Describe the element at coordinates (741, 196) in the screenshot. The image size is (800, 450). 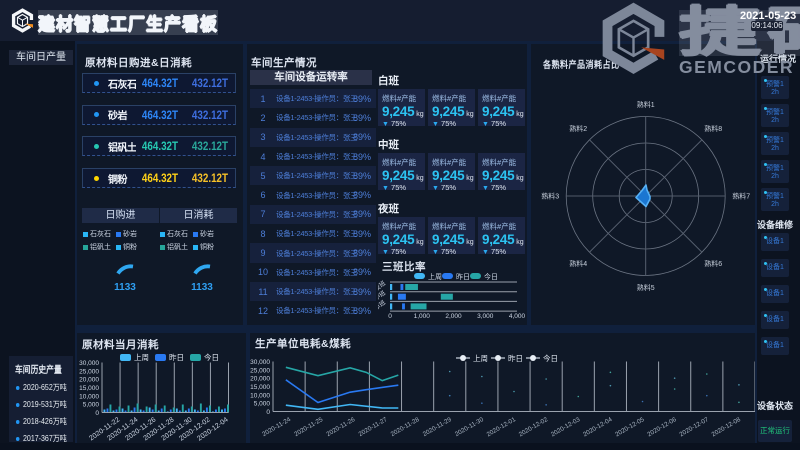
I see `svg-text: 熟料7` at that location.